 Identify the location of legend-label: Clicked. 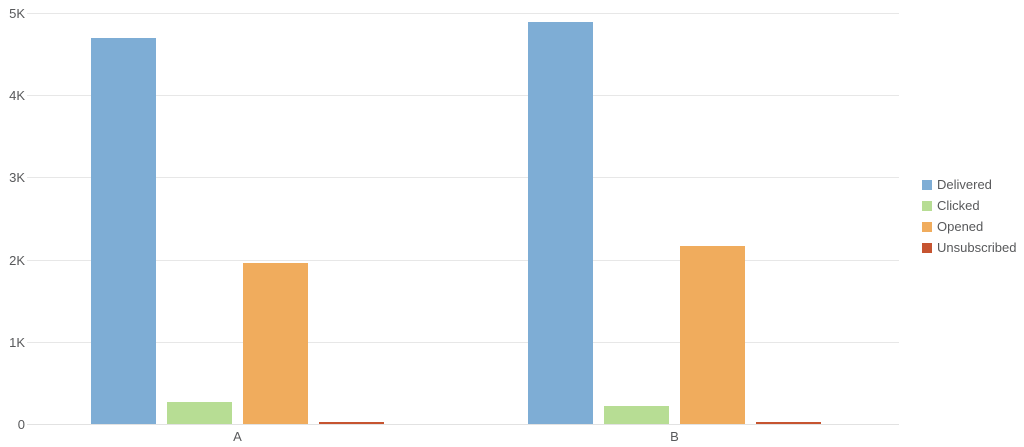
(958, 205).